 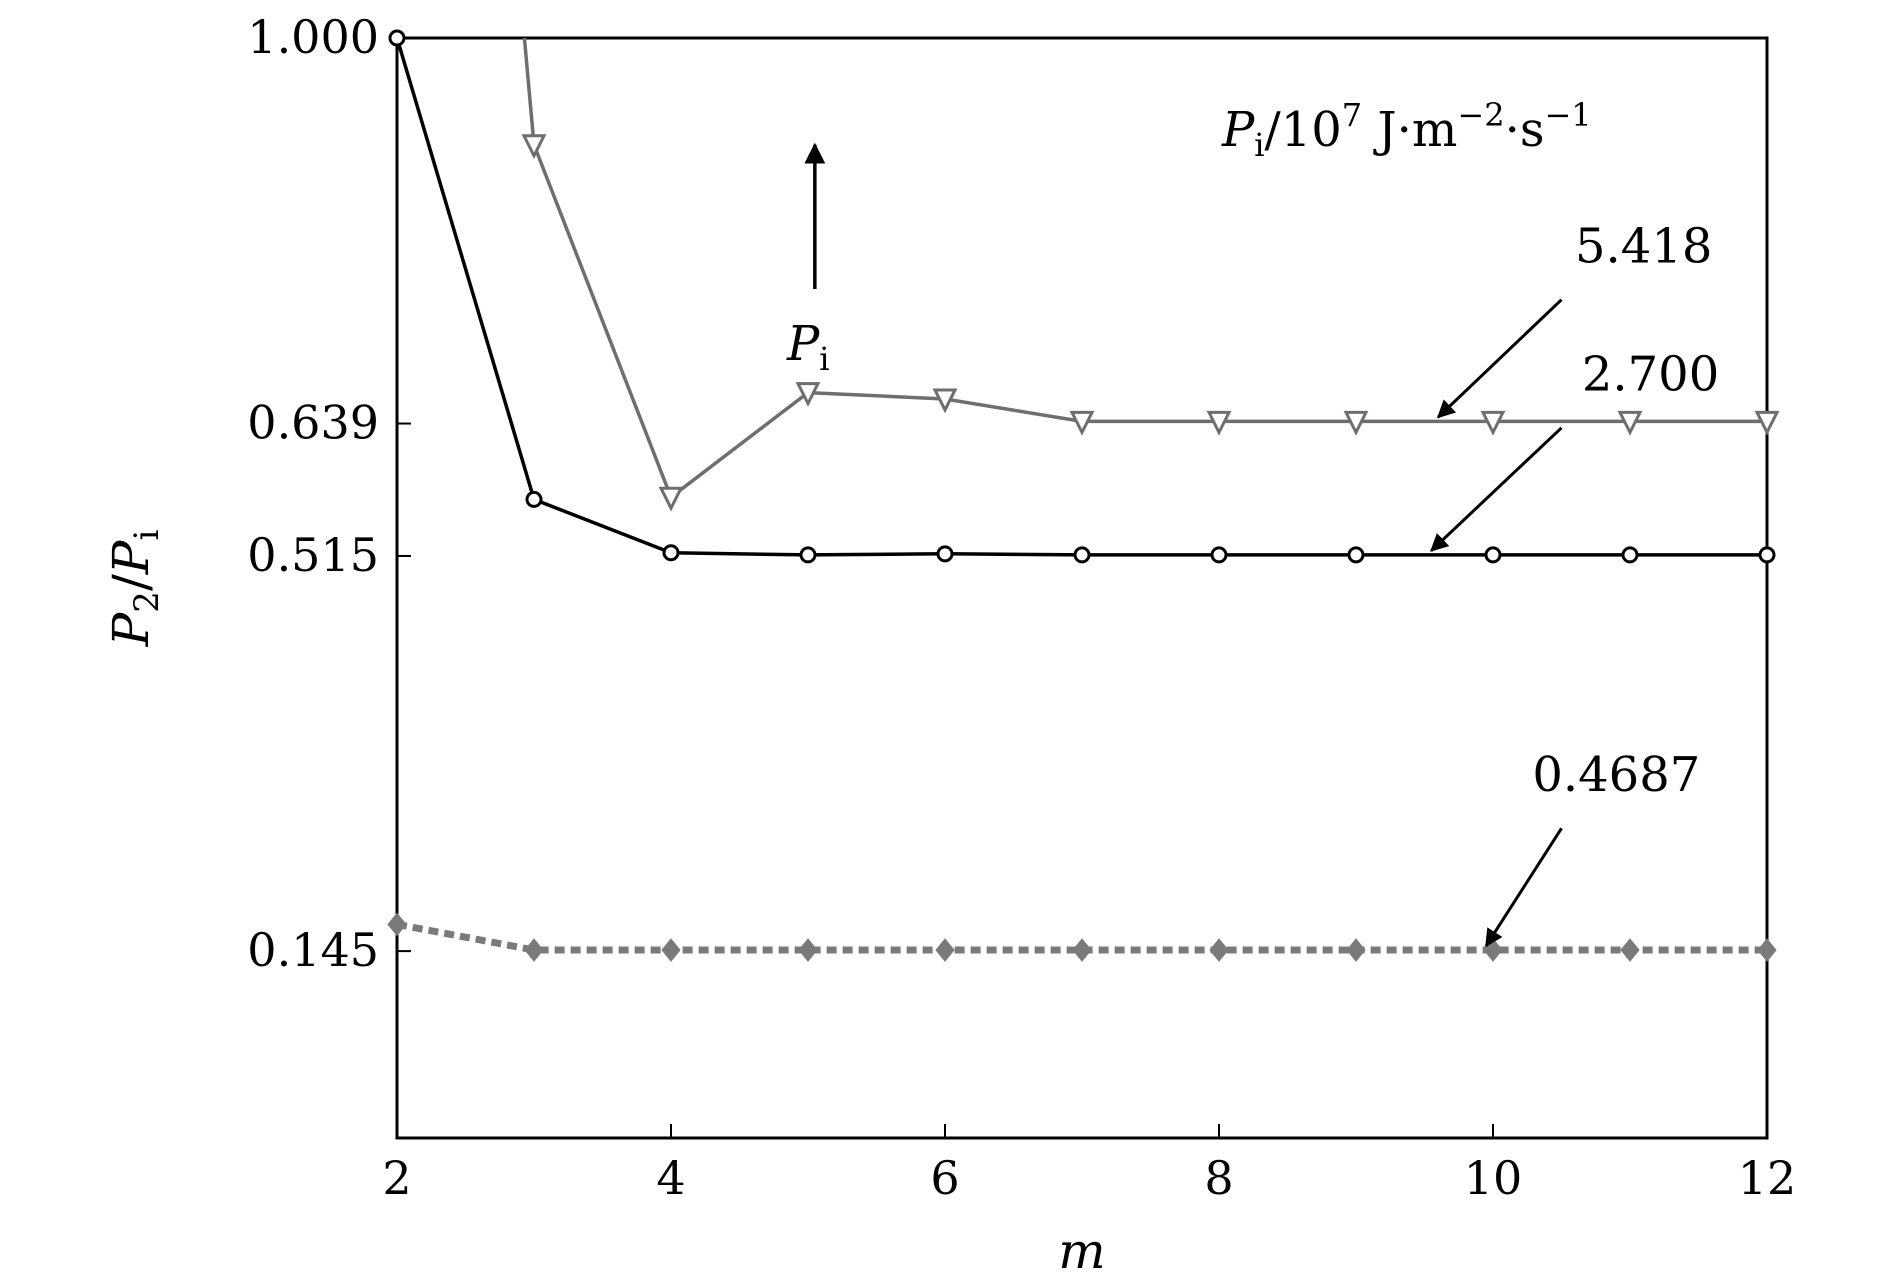 I want to click on annotation-label: 5.418, so click(x=1643, y=246).